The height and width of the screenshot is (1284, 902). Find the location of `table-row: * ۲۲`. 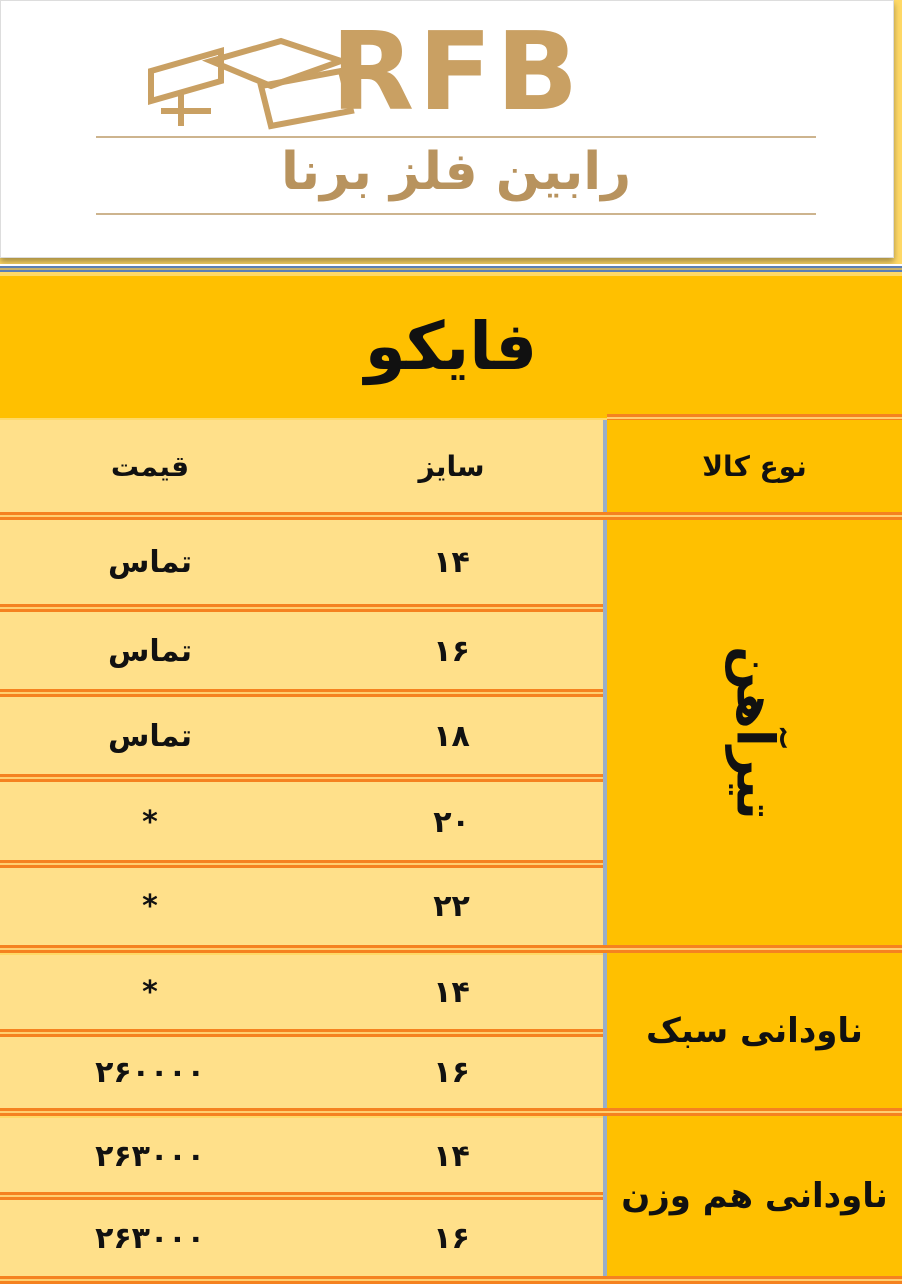

table-row: * ۲۲ is located at coordinates (301, 906).